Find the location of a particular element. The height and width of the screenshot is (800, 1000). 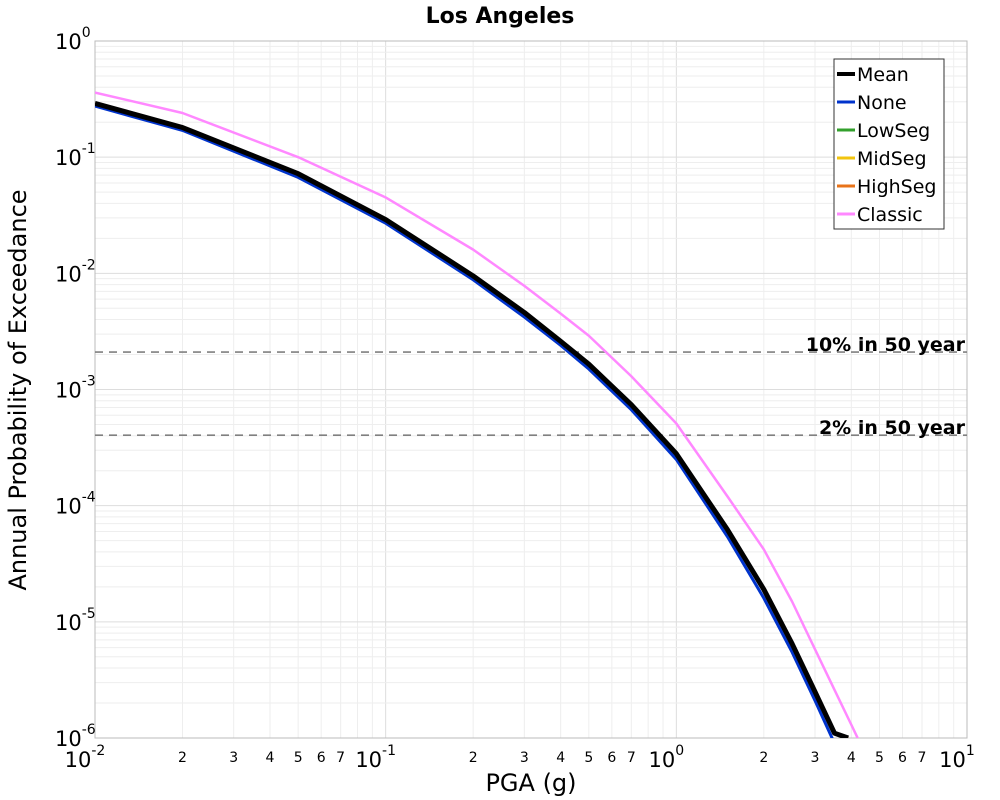

legend-label-midseg: MidSeg is located at coordinates (892, 159).